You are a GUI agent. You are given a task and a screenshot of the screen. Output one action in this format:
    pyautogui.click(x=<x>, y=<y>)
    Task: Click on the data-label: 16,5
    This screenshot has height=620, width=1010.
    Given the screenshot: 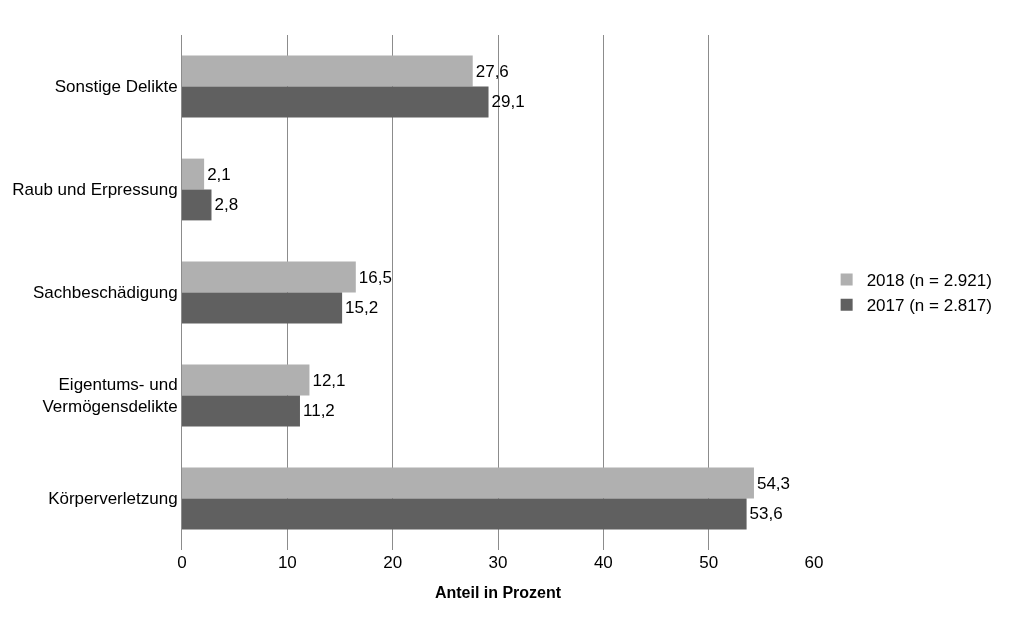 What is the action you would take?
    pyautogui.click(x=375, y=277)
    